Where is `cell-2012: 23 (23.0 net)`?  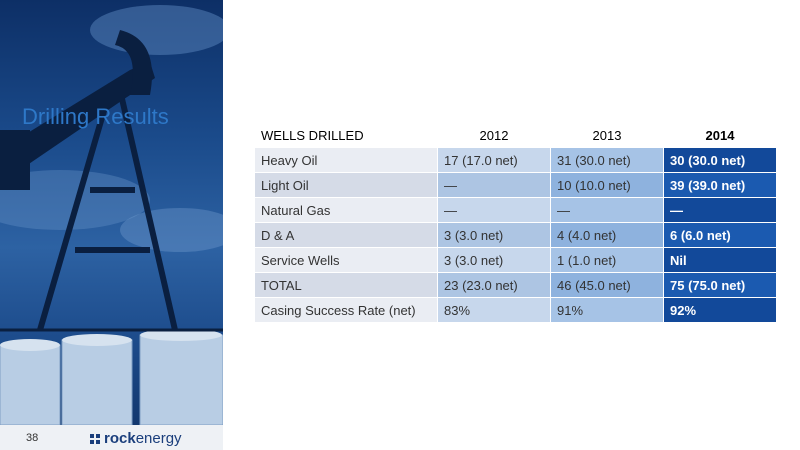 cell-2012: 23 (23.0 net) is located at coordinates (494, 285).